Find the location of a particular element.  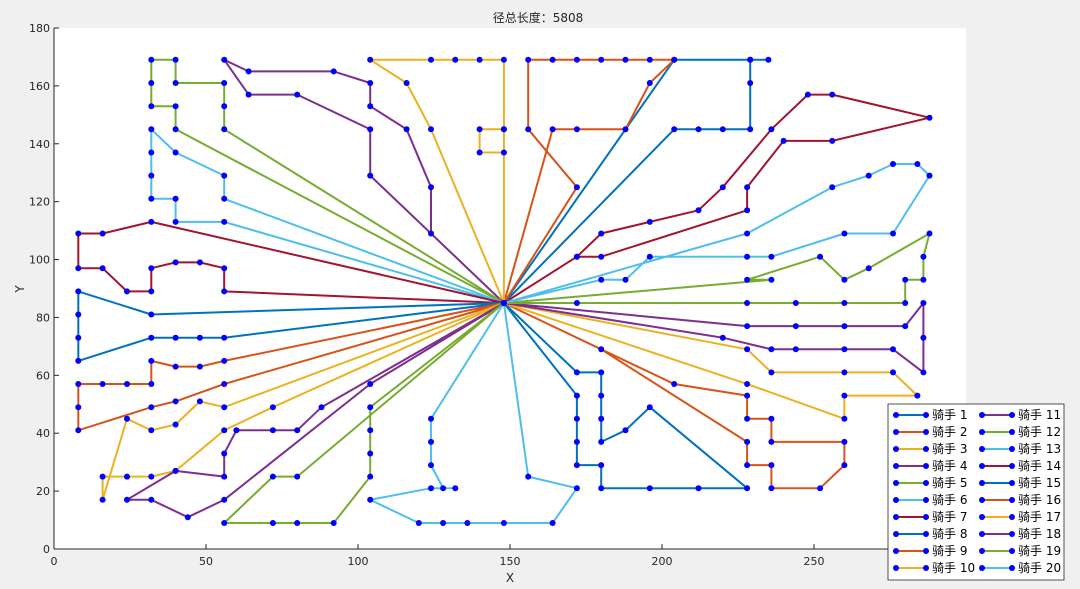

legend-label: 骑手 17 is located at coordinates (1039, 517).